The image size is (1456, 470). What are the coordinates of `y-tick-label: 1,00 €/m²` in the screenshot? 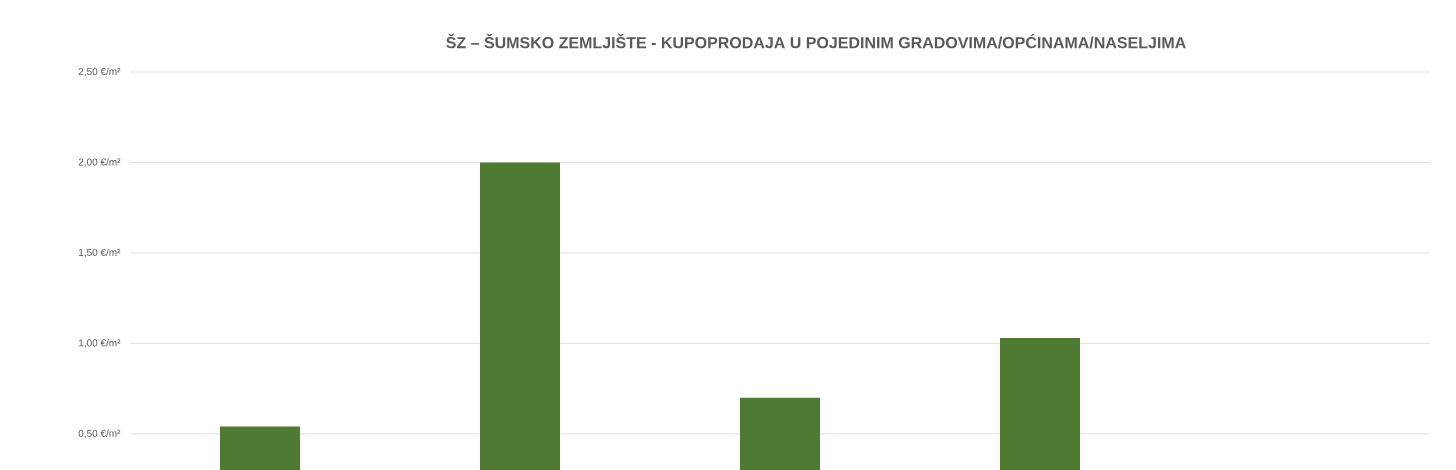 It's located at (100, 343).